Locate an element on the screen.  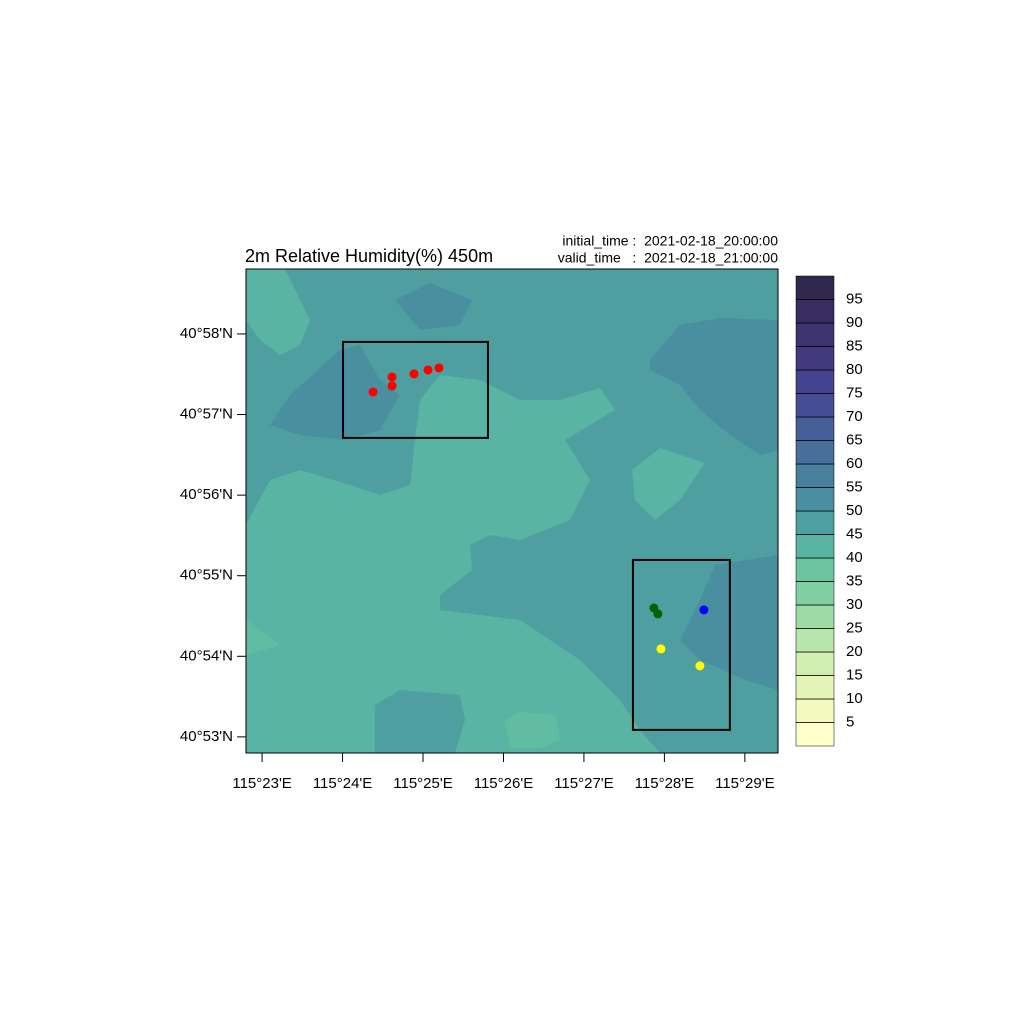
colorbar-label: 35 is located at coordinates (854, 580).